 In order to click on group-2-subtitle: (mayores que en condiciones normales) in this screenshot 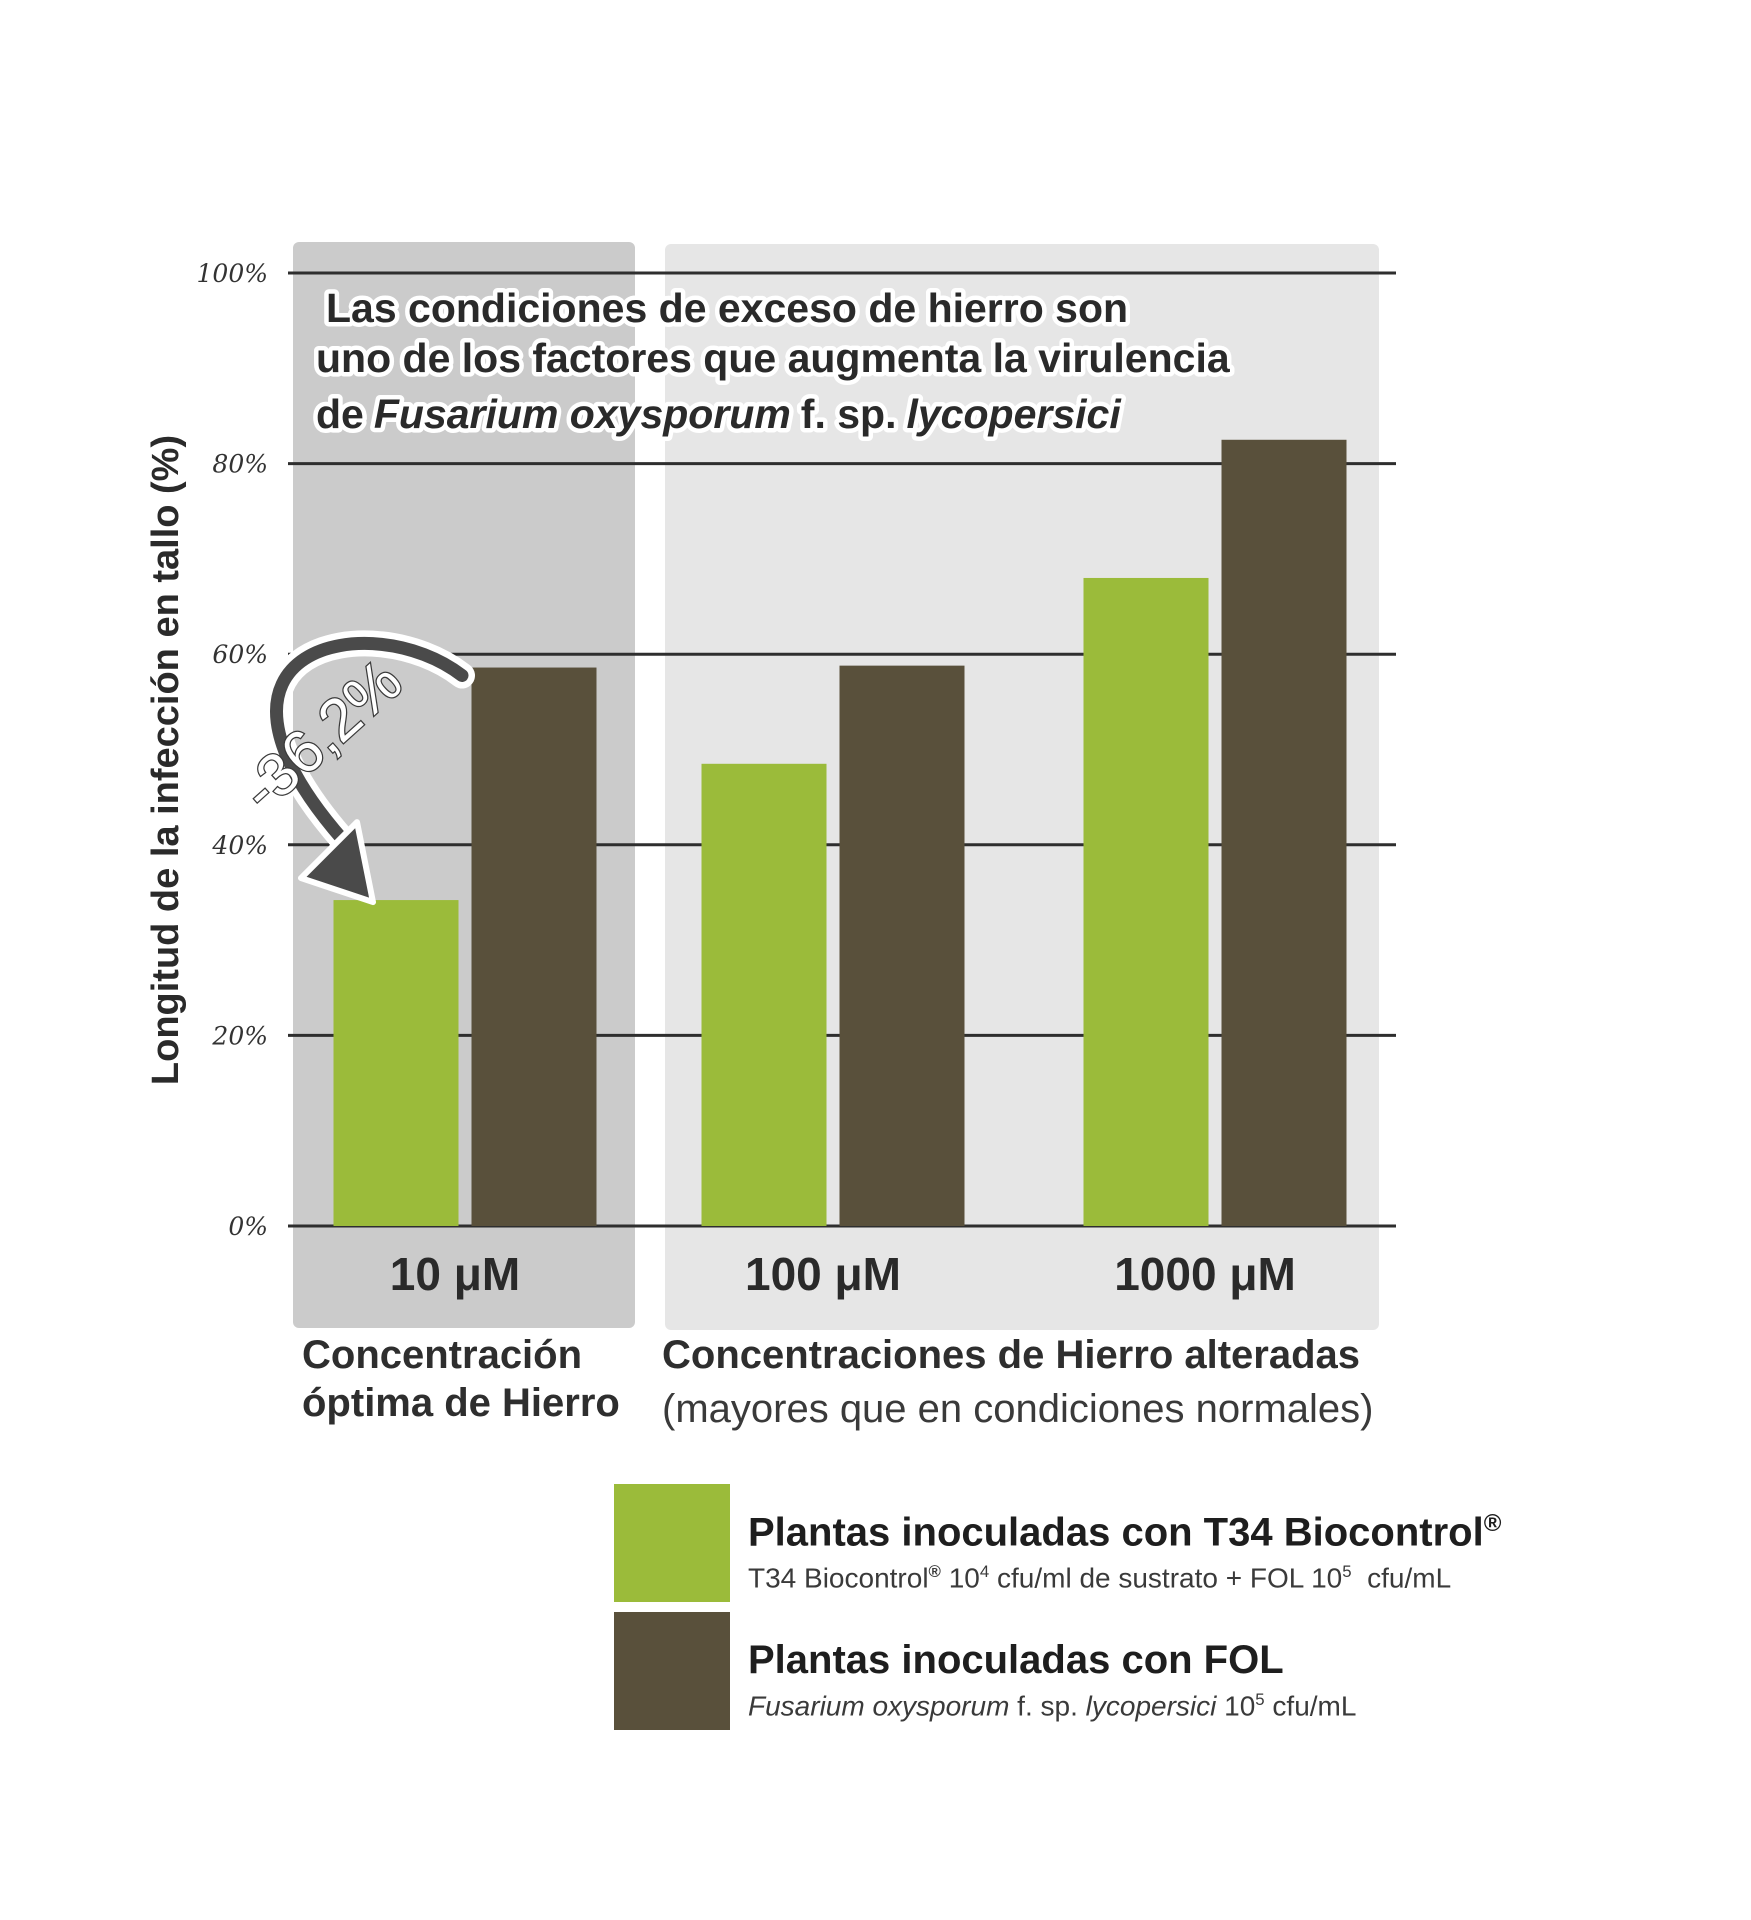, I will do `click(1018, 1409)`.